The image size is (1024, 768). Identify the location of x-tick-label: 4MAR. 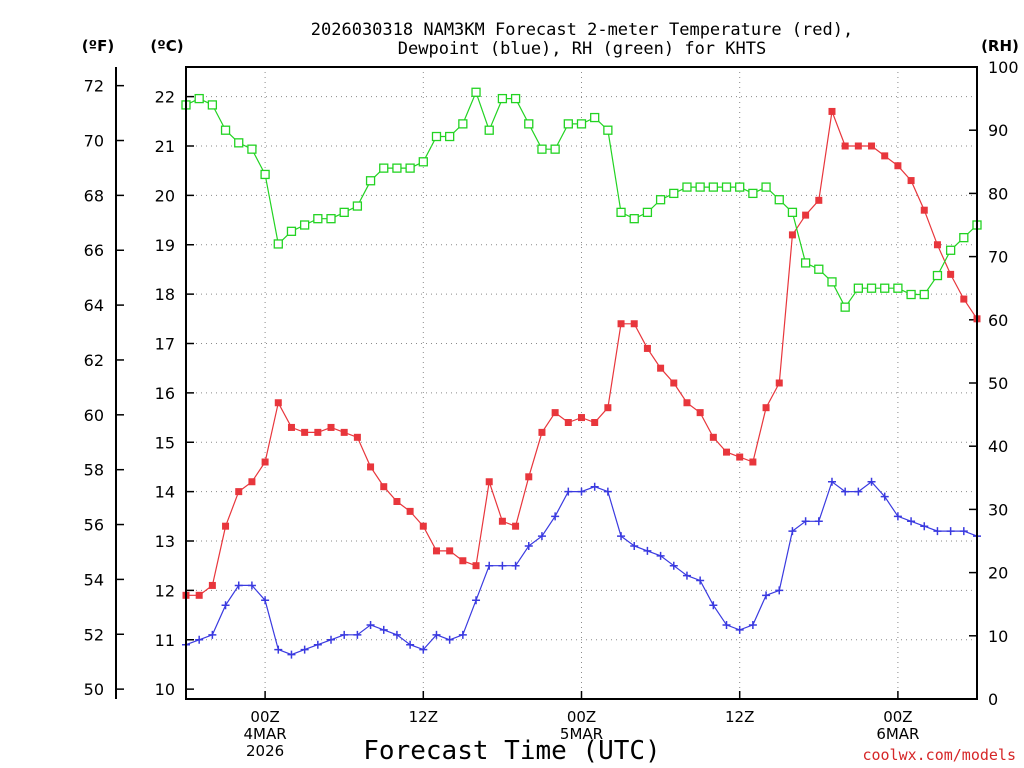
(265, 734).